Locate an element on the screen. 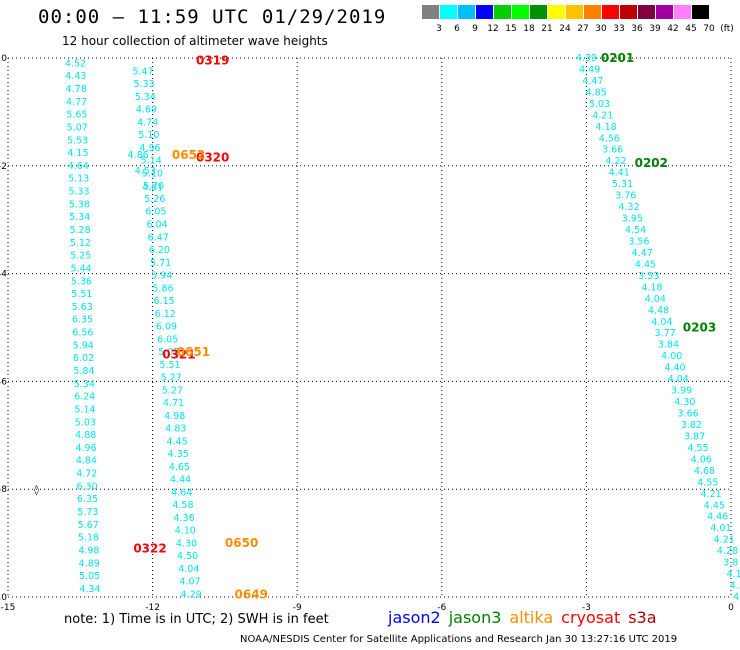  time-label: 0649 is located at coordinates (251, 594).